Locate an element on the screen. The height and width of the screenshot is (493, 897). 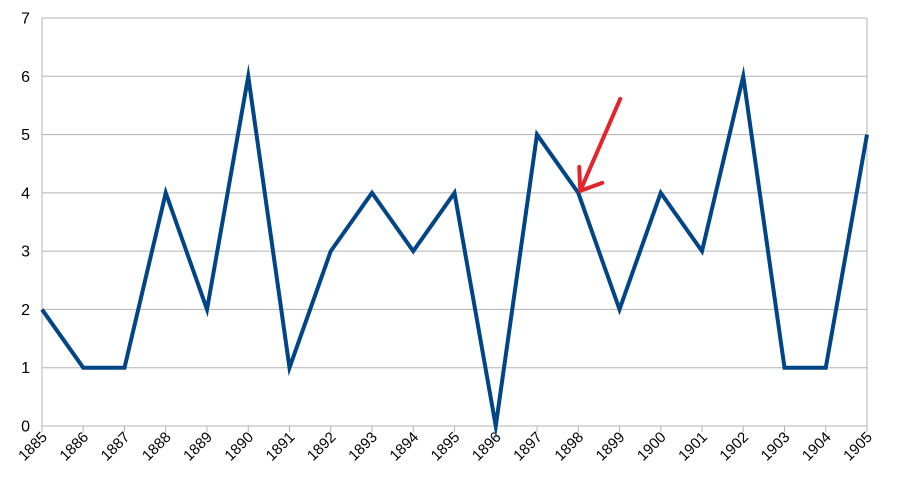
x-tick-label: 1889 is located at coordinates (198, 447).